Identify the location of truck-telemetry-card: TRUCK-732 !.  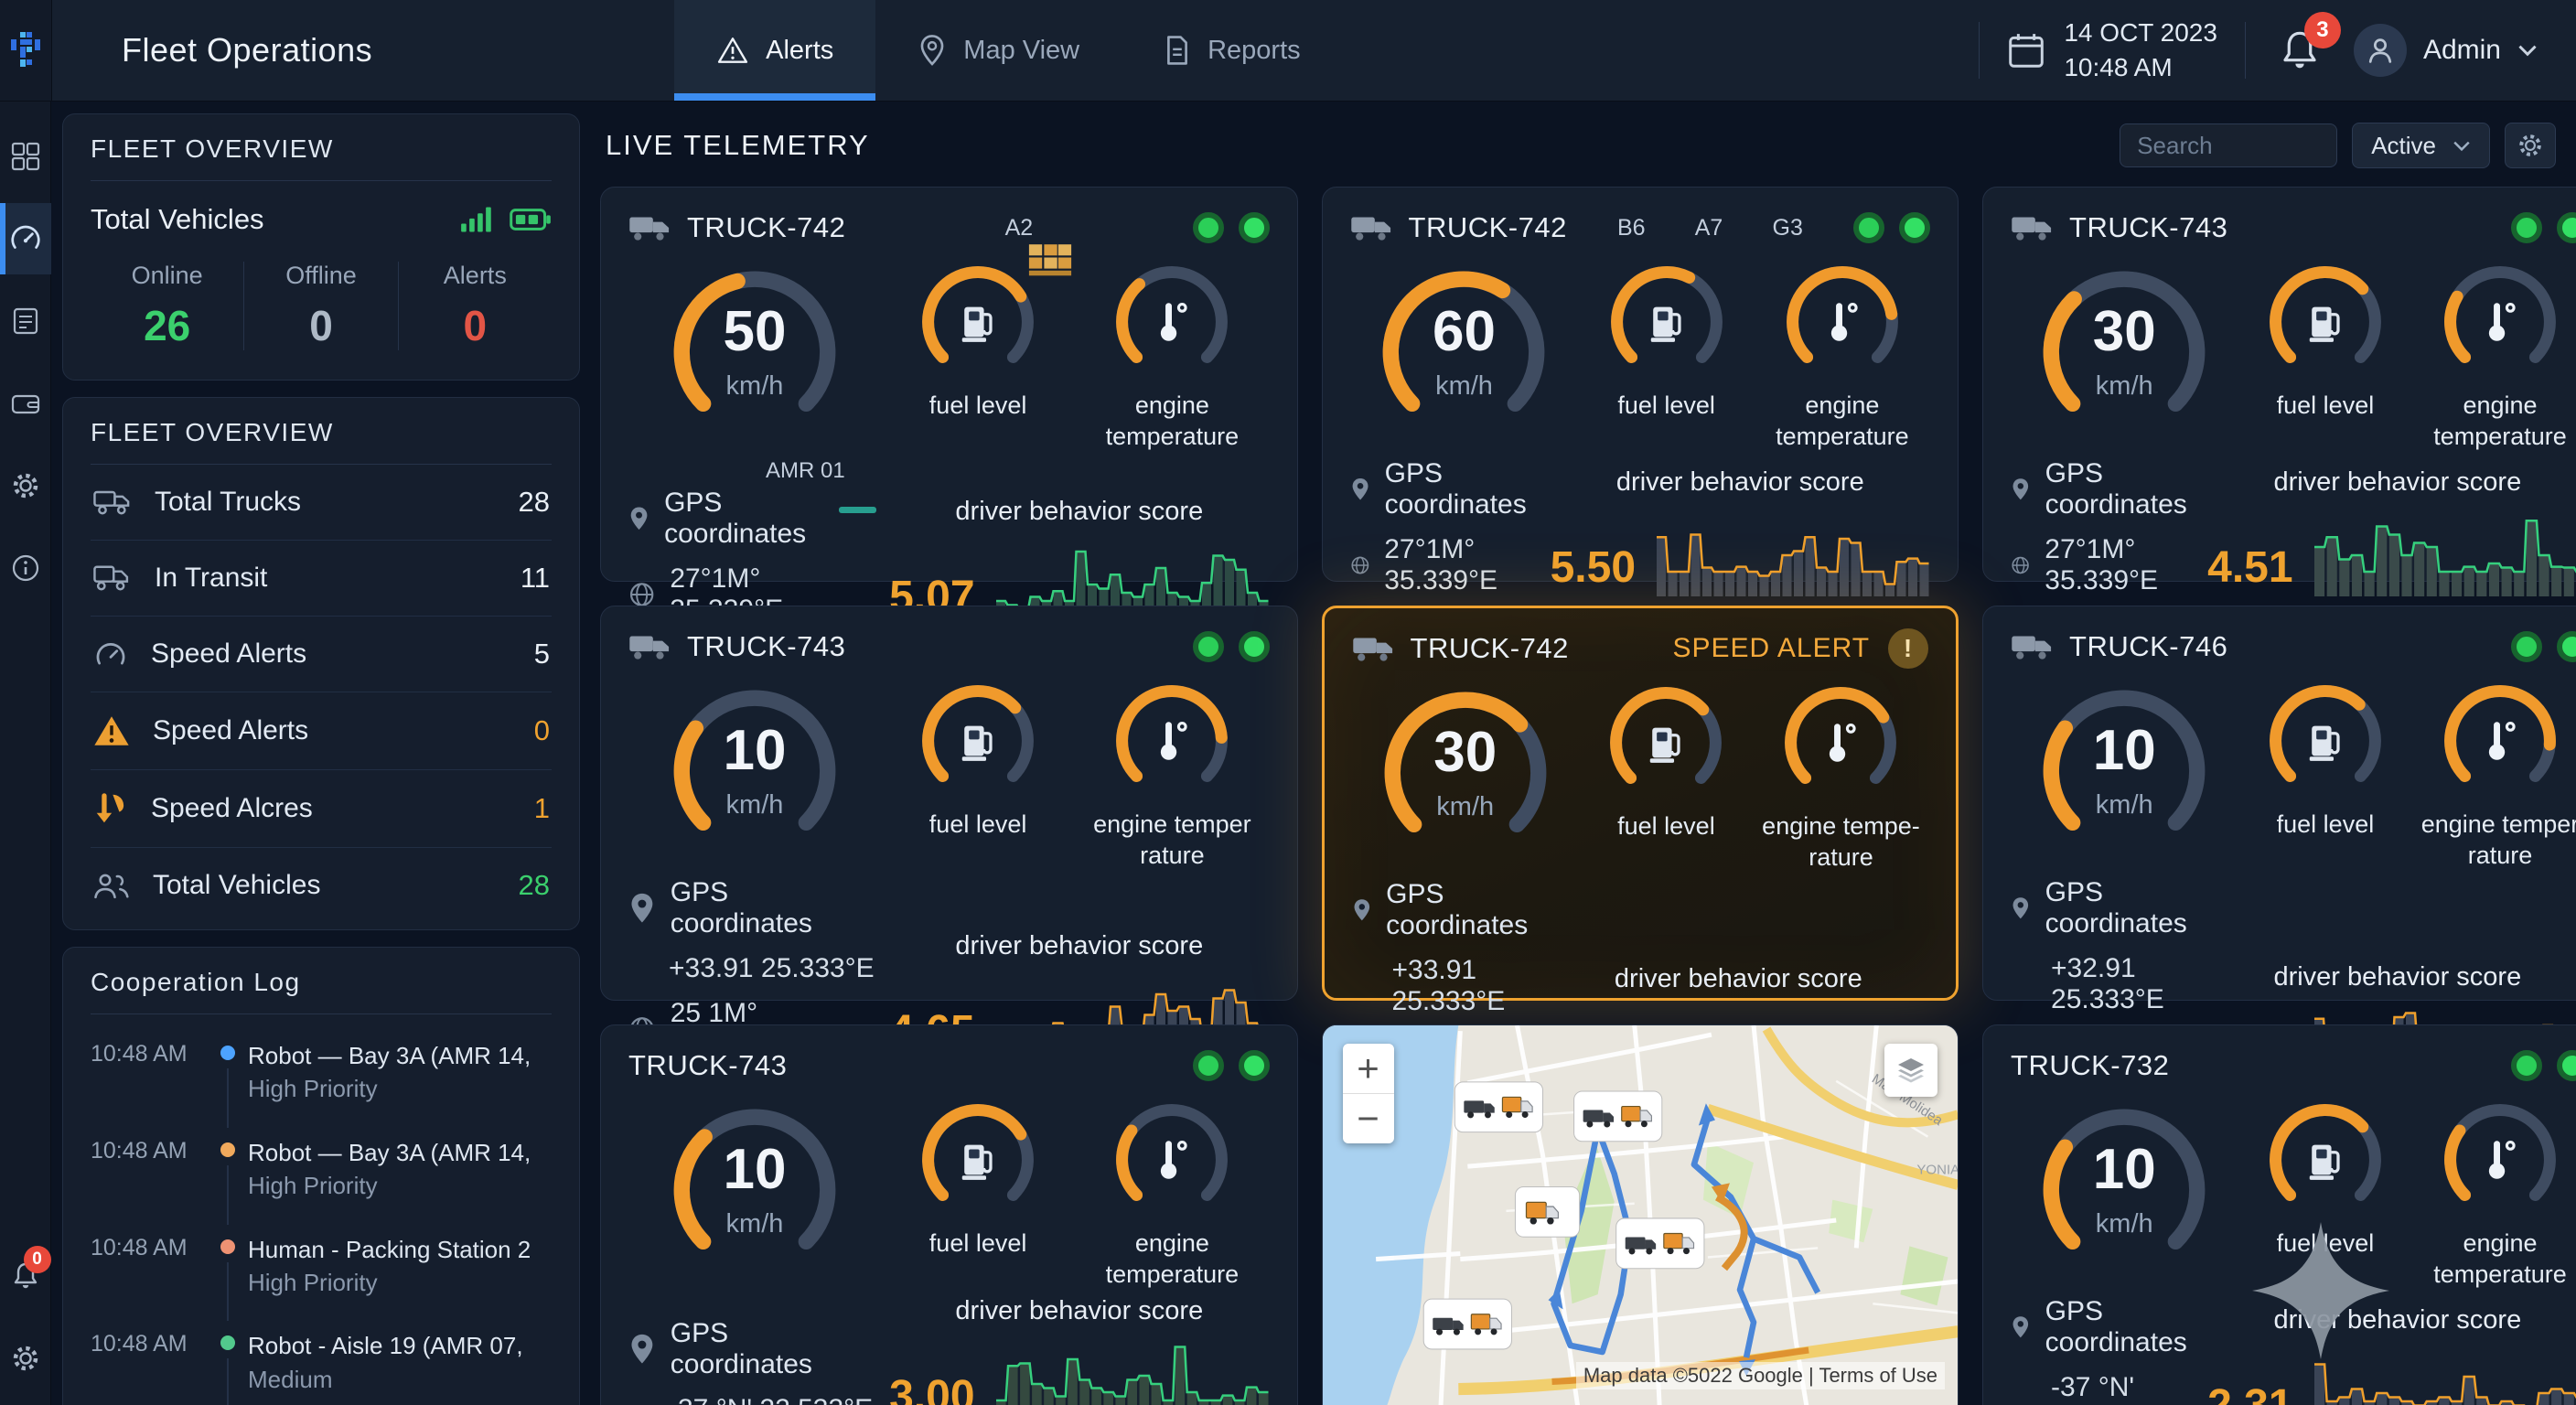
(2279, 1214).